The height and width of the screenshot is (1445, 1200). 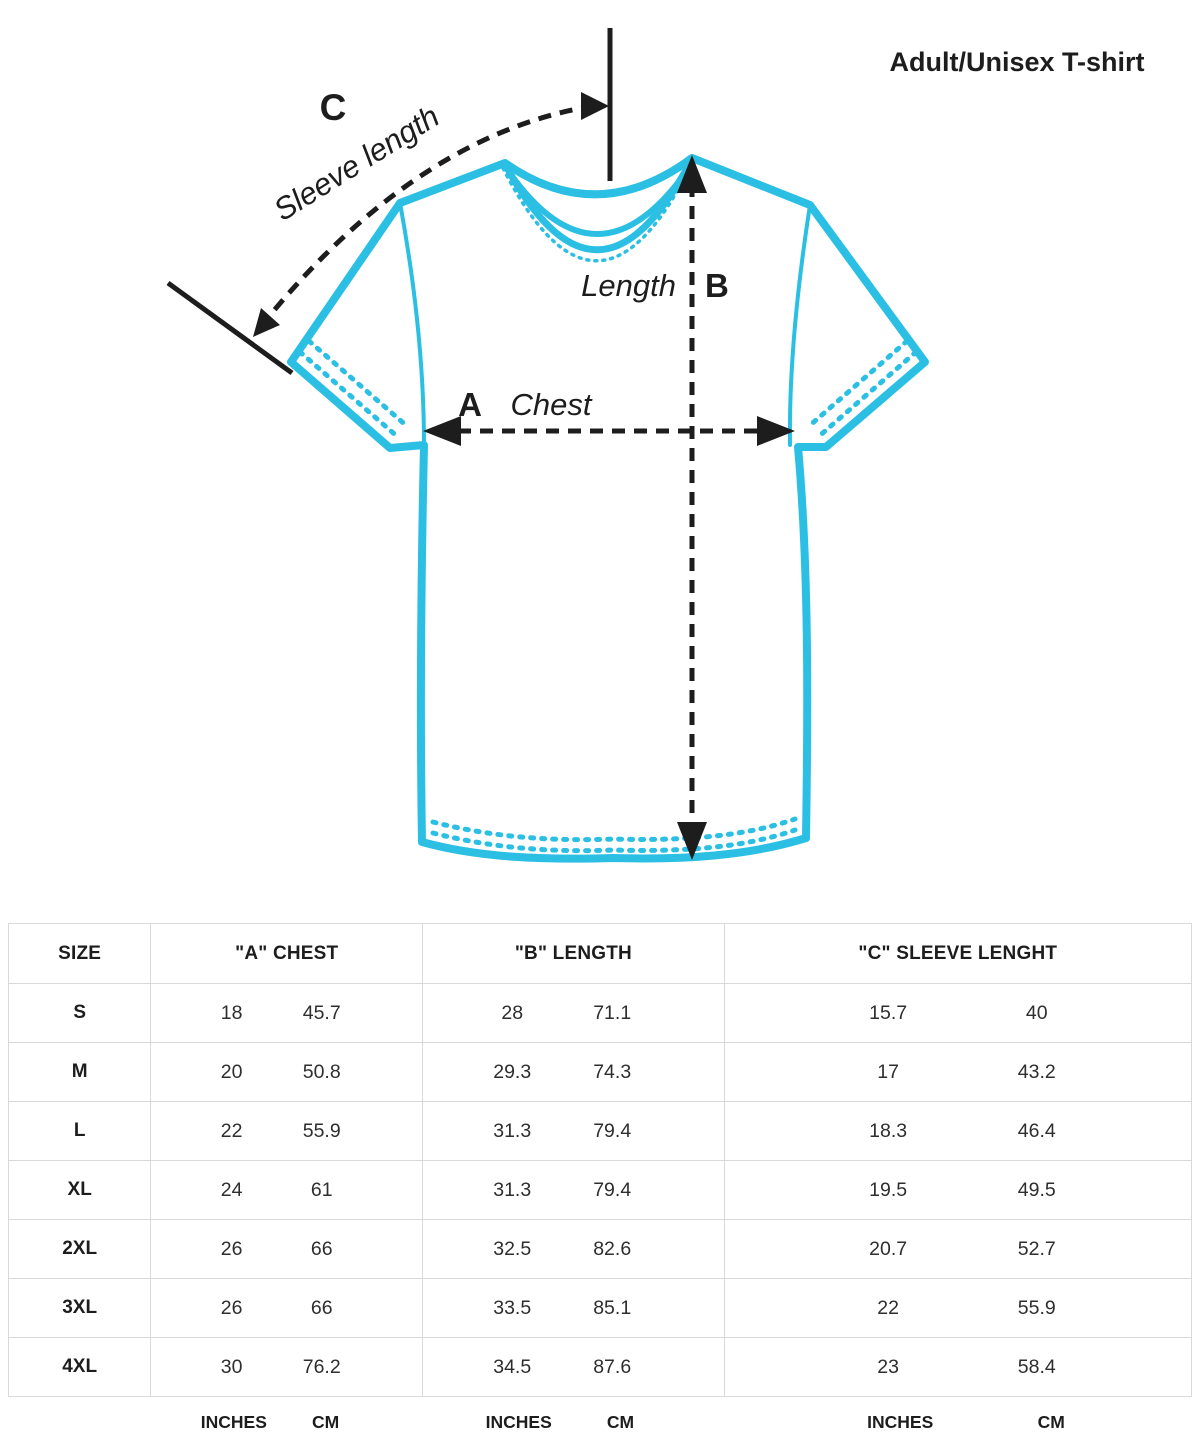 I want to click on length-cm-value: 87.6, so click(x=612, y=1366).